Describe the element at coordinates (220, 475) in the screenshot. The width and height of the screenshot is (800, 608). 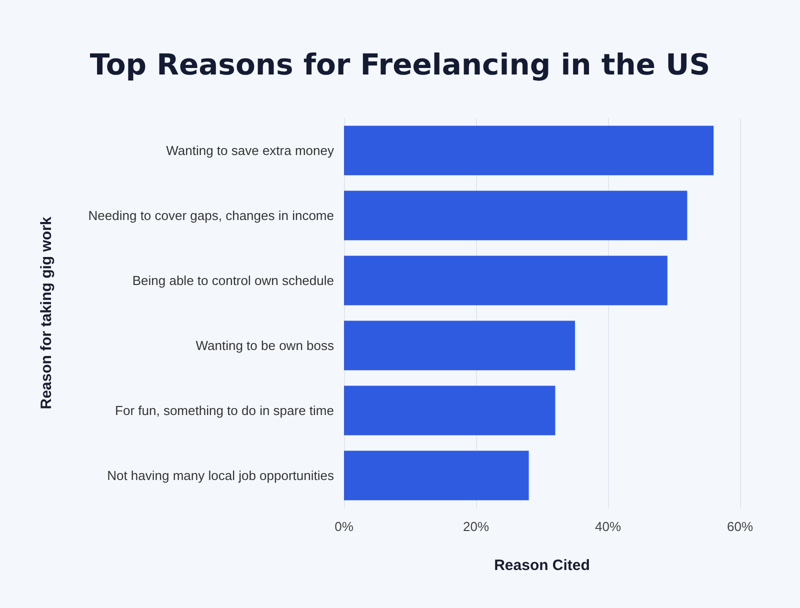
I see `y-tick-label: Not having many local job opportunities` at that location.